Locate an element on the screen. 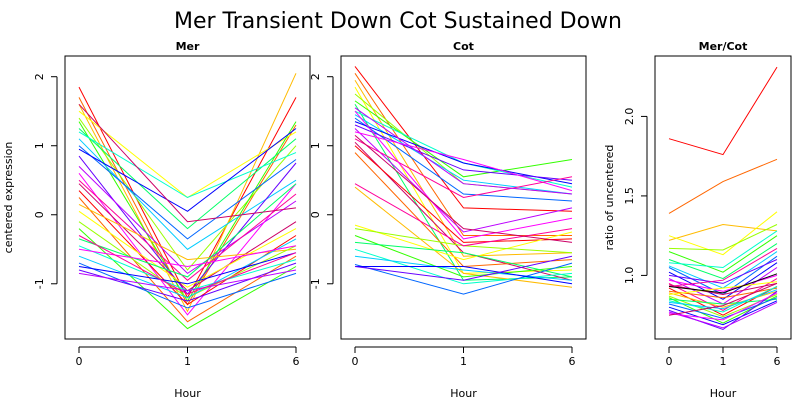  y-tick-label: 1.0 is located at coordinates (629, 276).